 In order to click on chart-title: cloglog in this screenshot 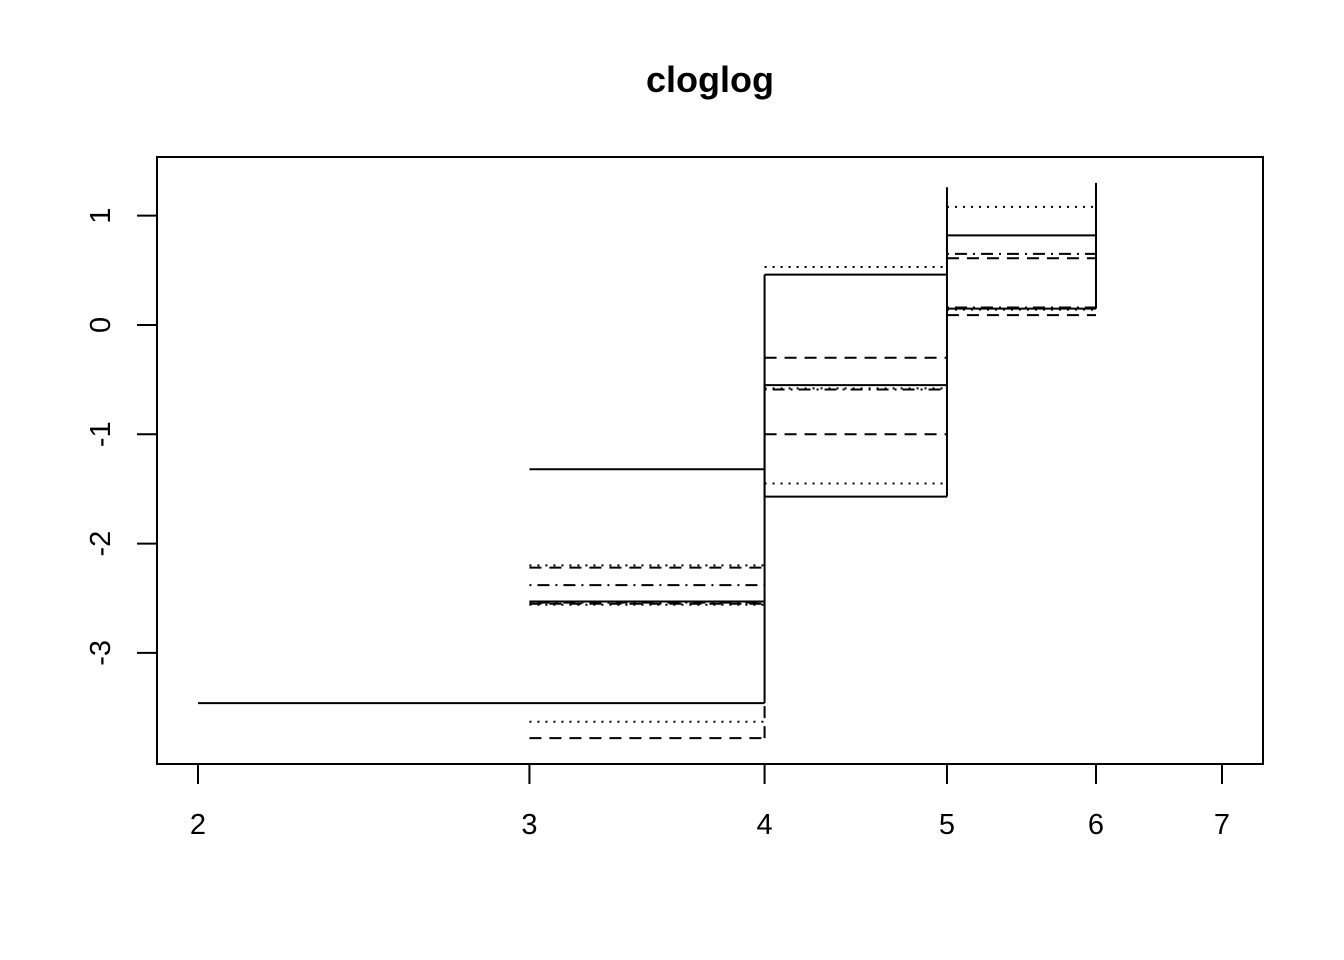, I will do `click(710, 79)`.